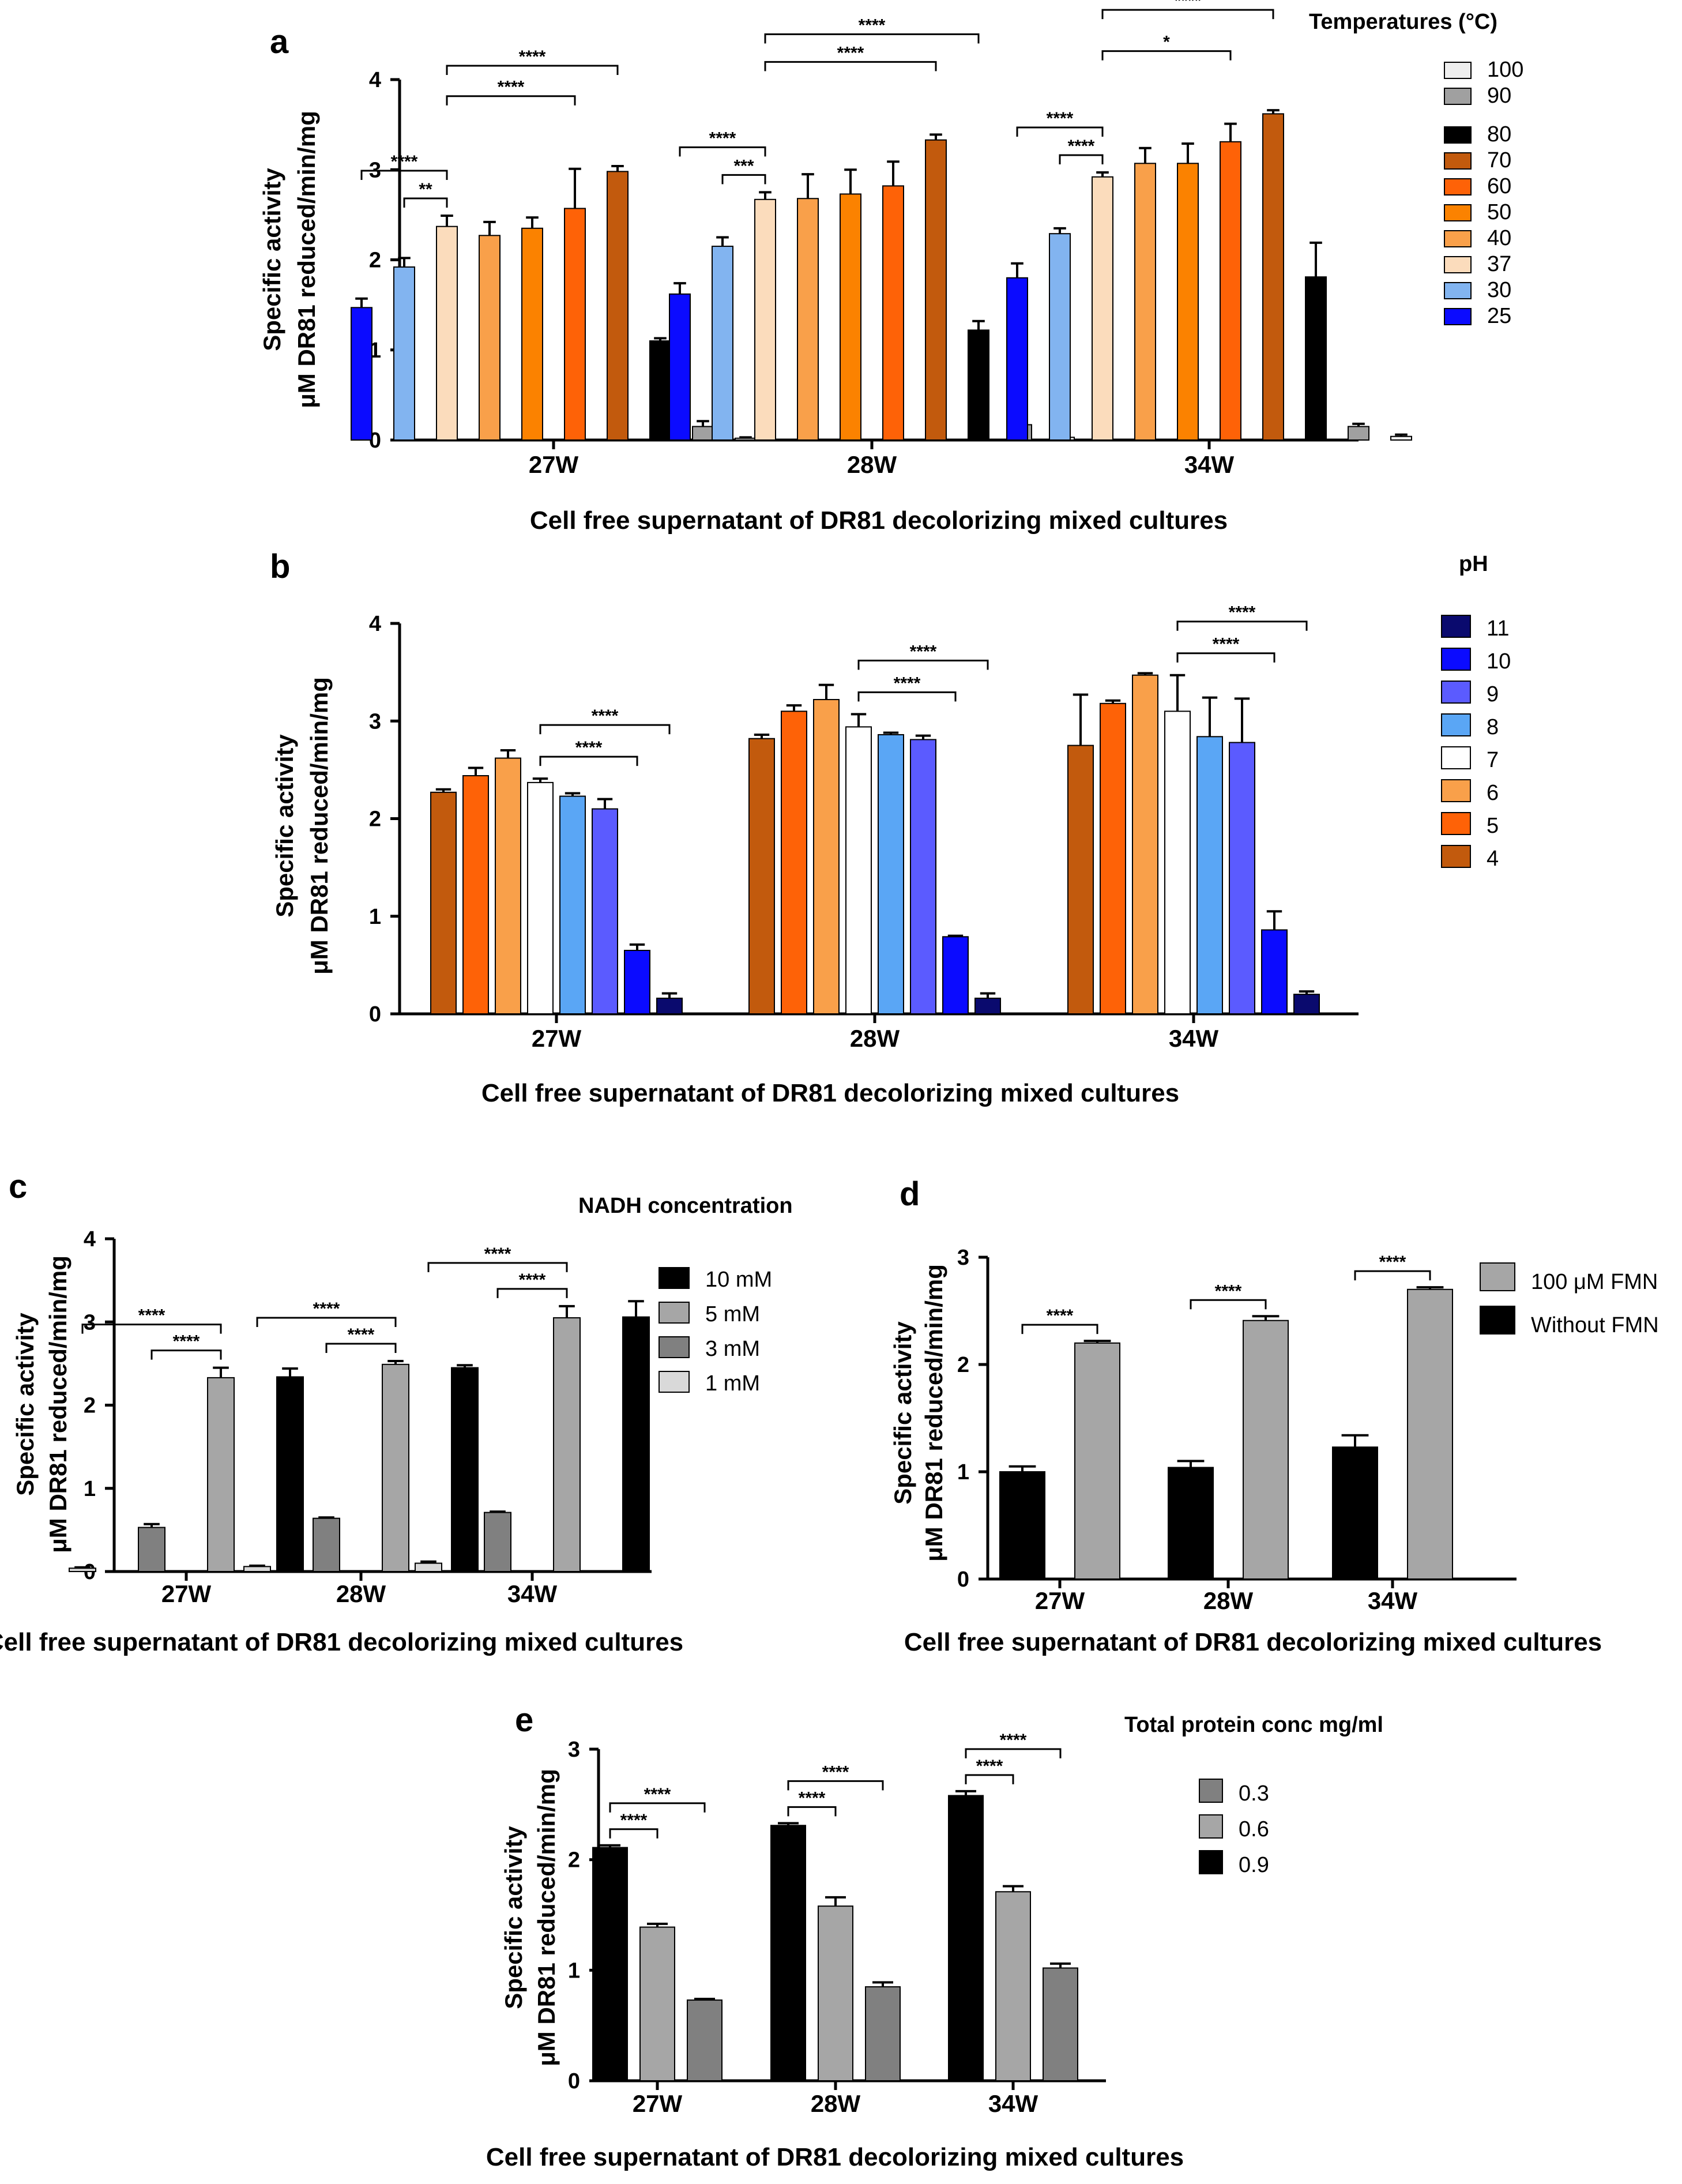  I want to click on legend-label: 37, so click(1499, 264).